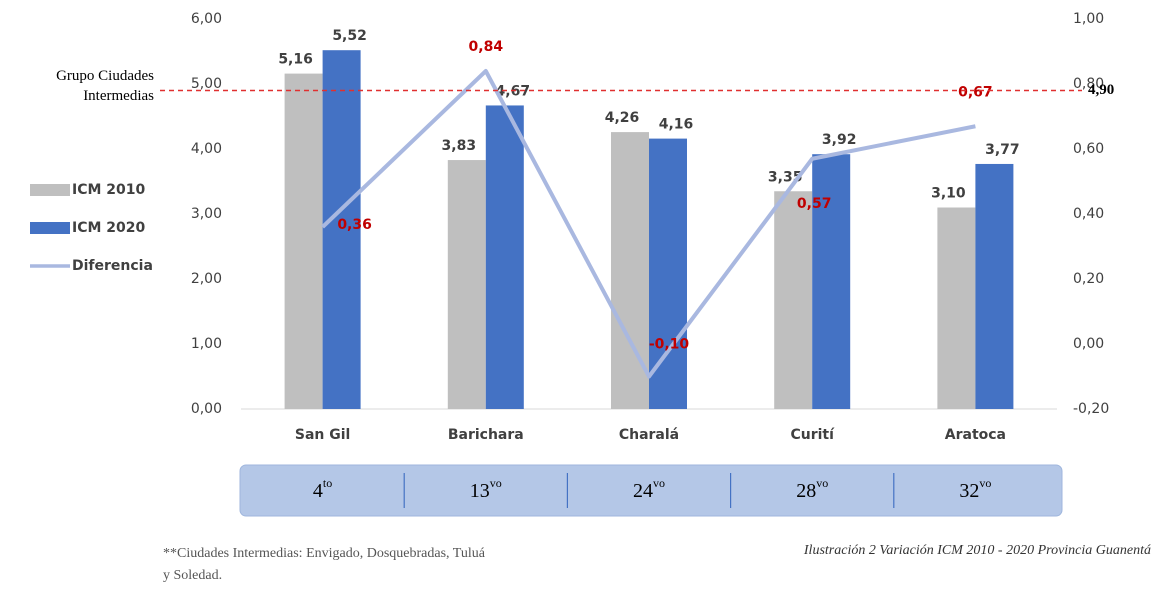  Describe the element at coordinates (206, 344) in the screenshot. I see `y-tick-label: 1,00` at that location.